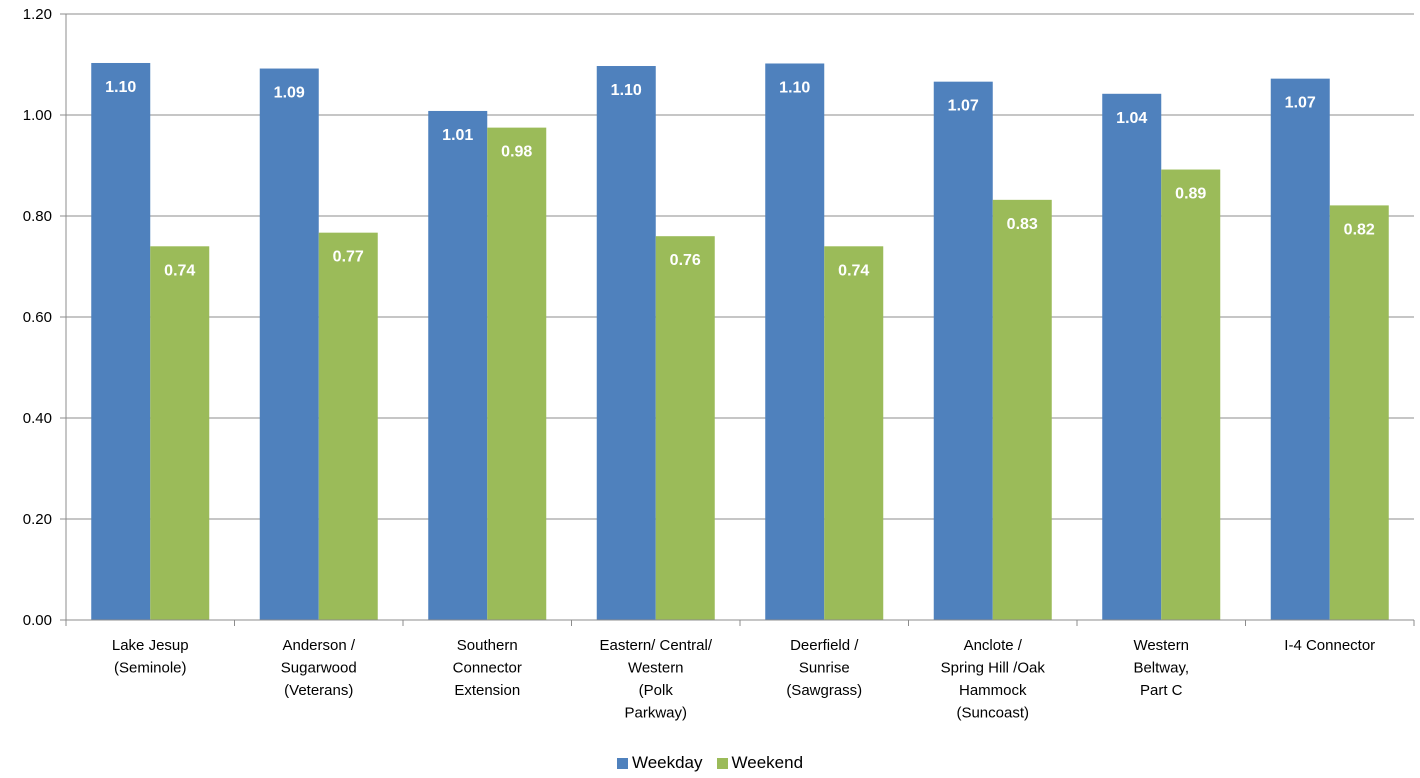 This screenshot has width=1420, height=778. Describe the element at coordinates (767, 762) in the screenshot. I see `legend-label-weekend: Weekend` at that location.